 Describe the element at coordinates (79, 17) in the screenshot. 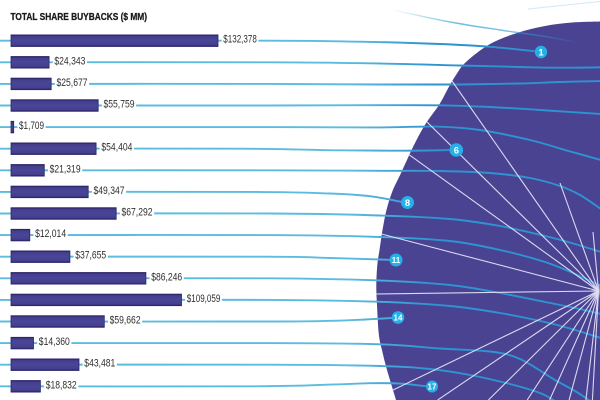

I see `svg-text: TOTAL SHARE BUYBACKS ($ MM)` at that location.